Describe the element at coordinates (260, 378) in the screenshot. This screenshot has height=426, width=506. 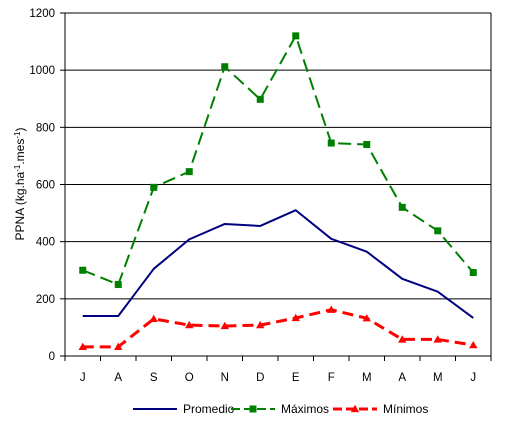
I see `x-tick-label: D` at that location.